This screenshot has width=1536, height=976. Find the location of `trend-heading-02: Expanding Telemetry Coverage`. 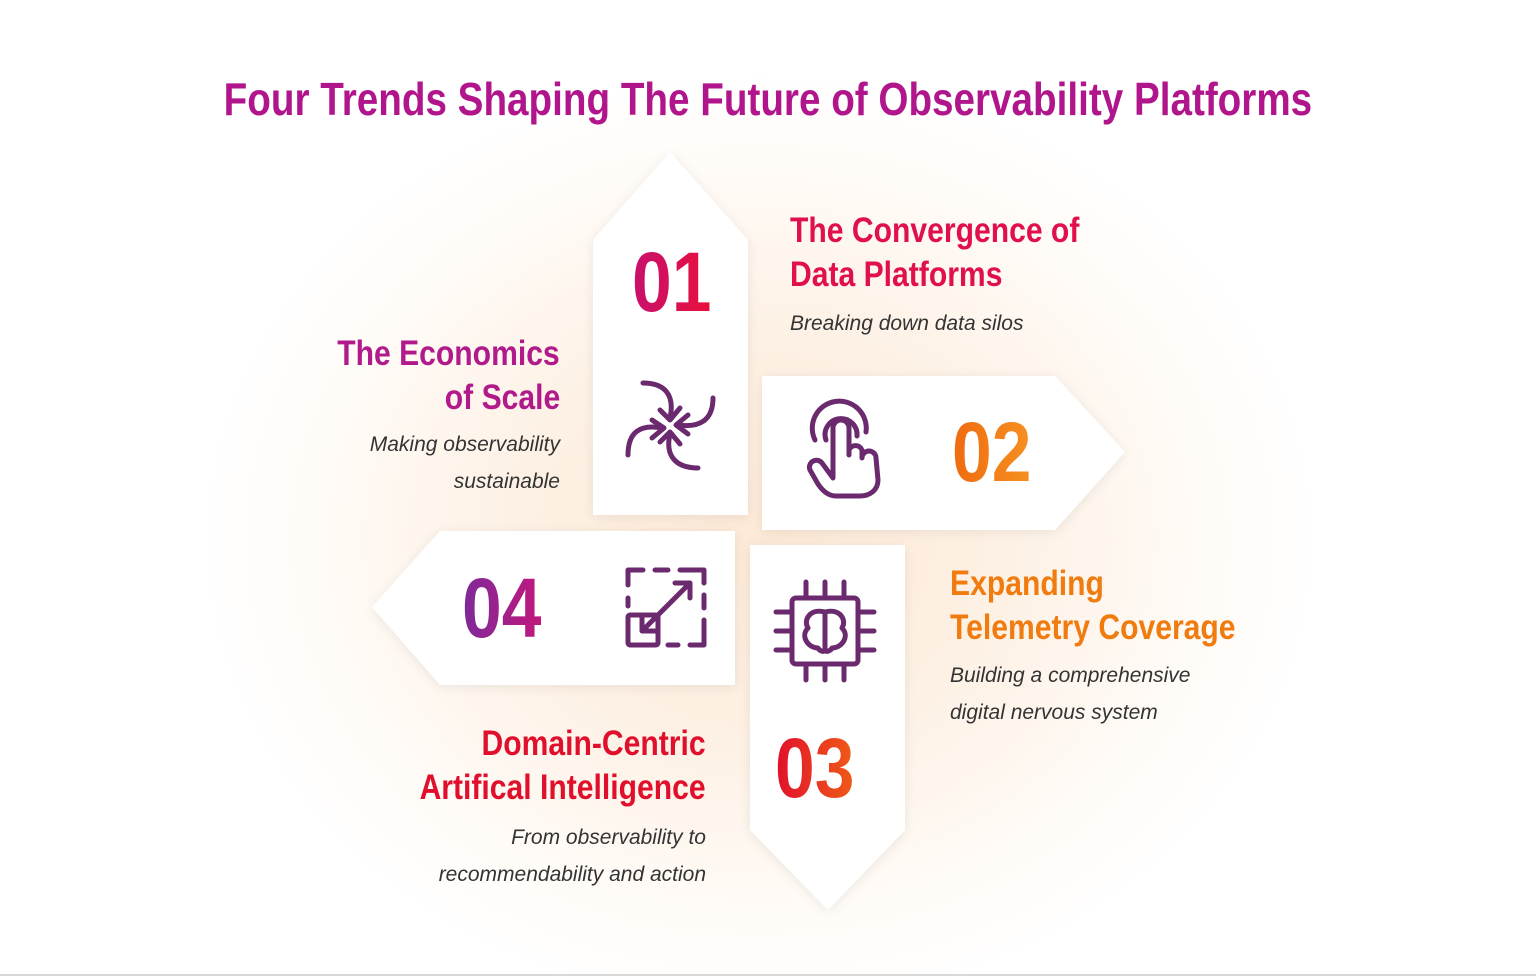

trend-heading-02: Expanding Telemetry Coverage is located at coordinates (1093, 605).